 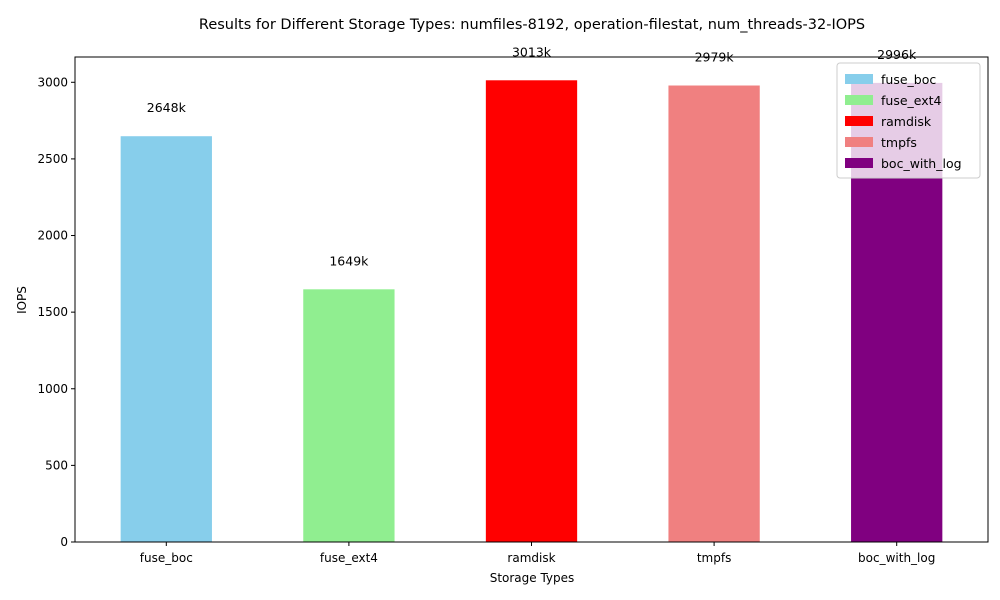 What do you see at coordinates (714, 313) in the screenshot?
I see `bar-tmpfs` at bounding box center [714, 313].